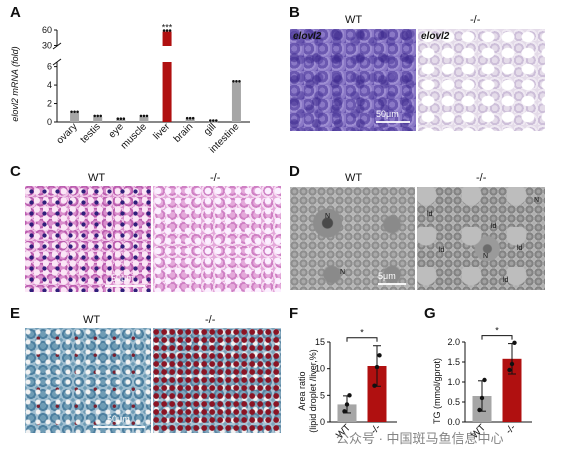  I want to click on panel-letter-e: E, so click(15, 313).